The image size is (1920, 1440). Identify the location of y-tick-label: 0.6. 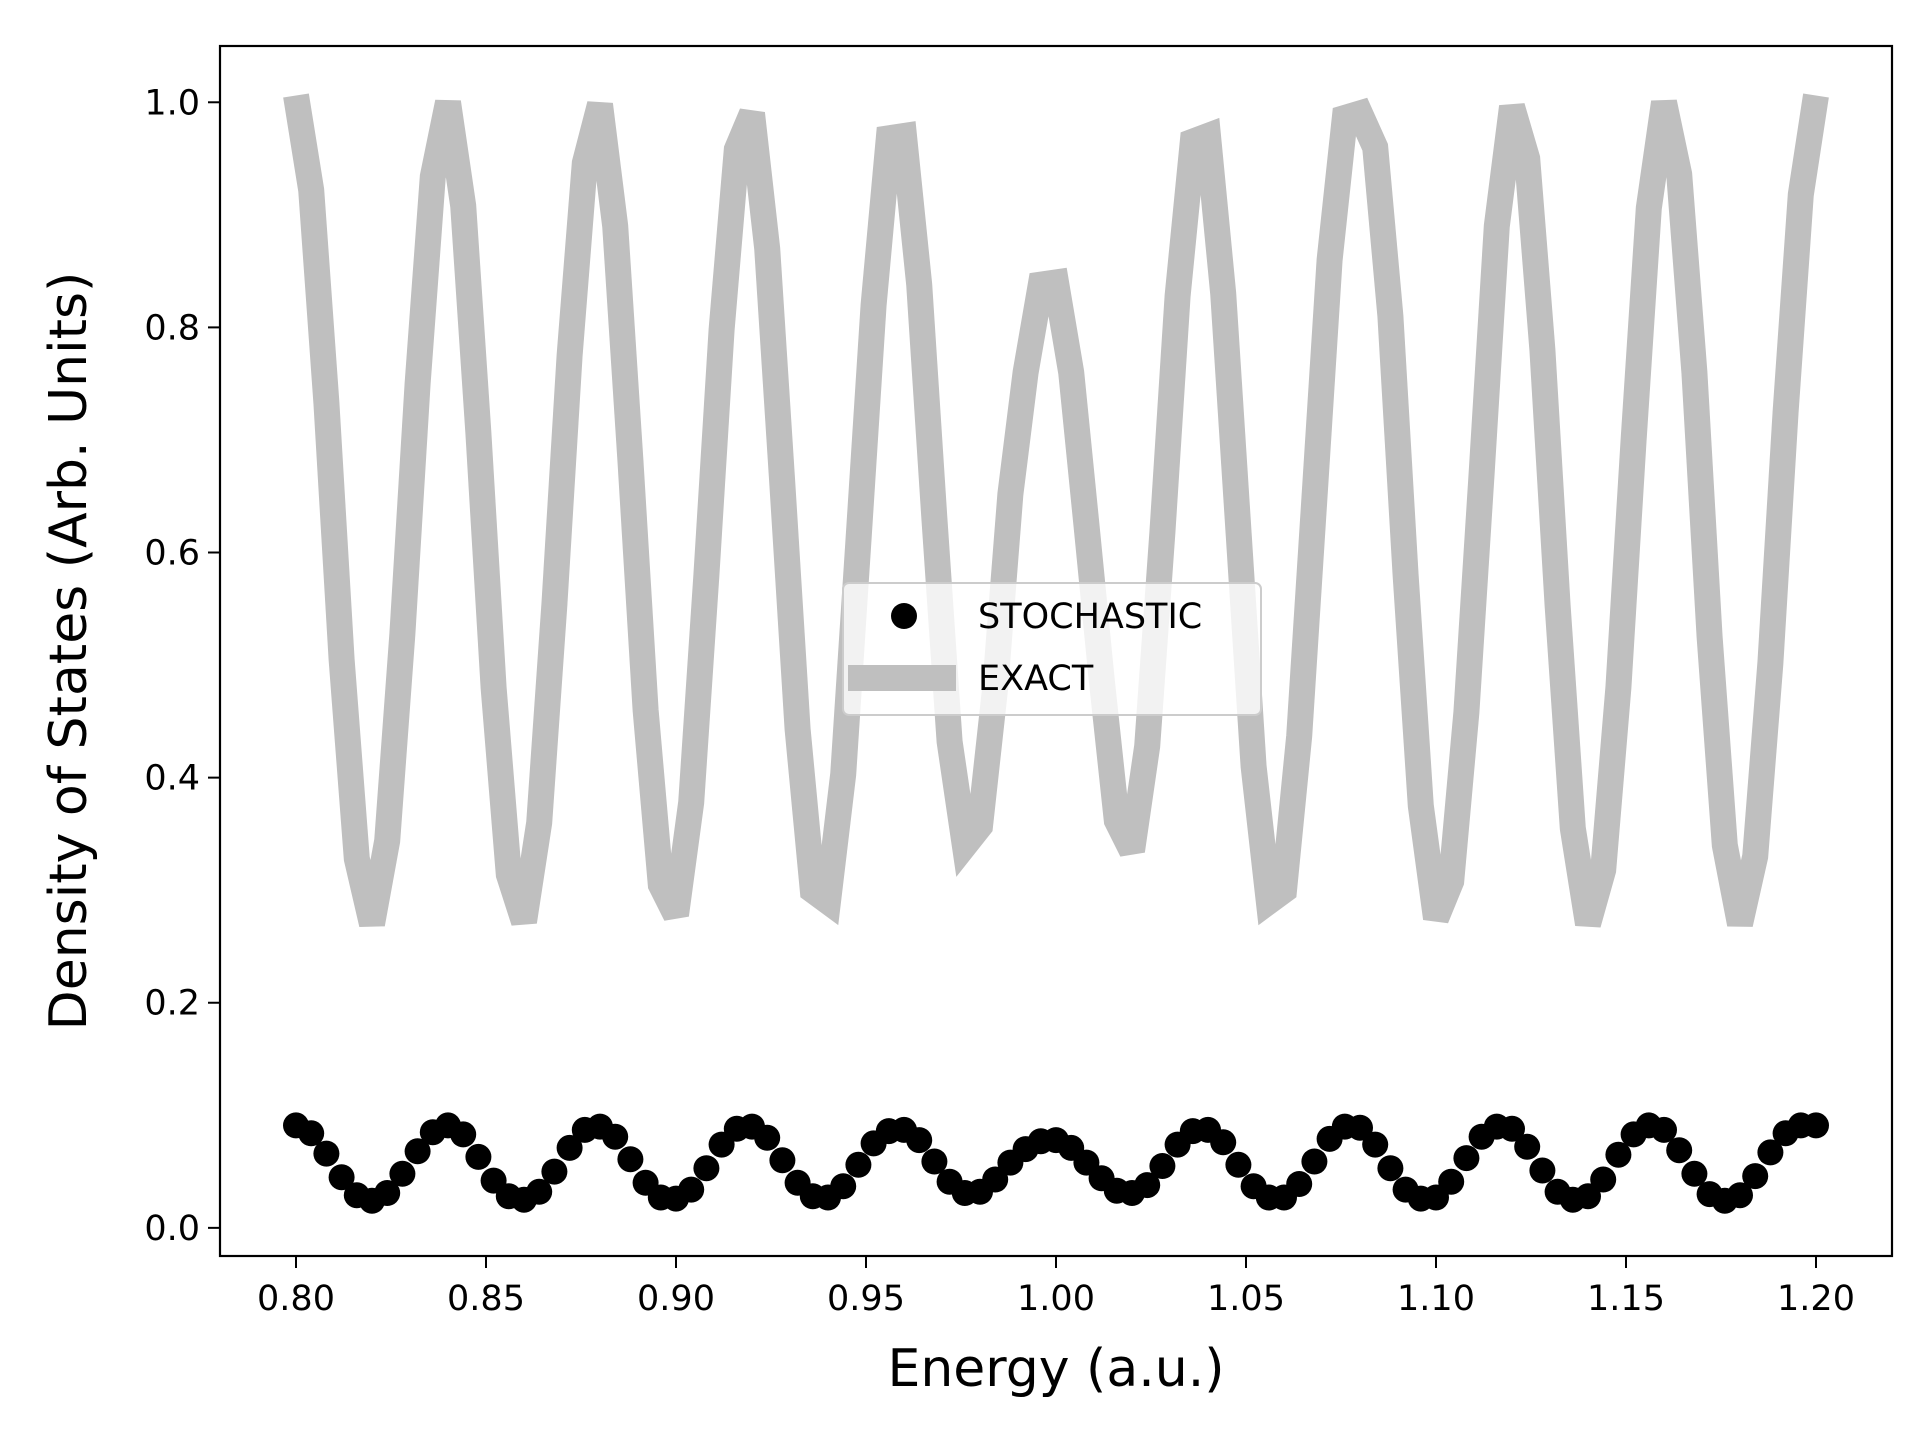
(172, 554).